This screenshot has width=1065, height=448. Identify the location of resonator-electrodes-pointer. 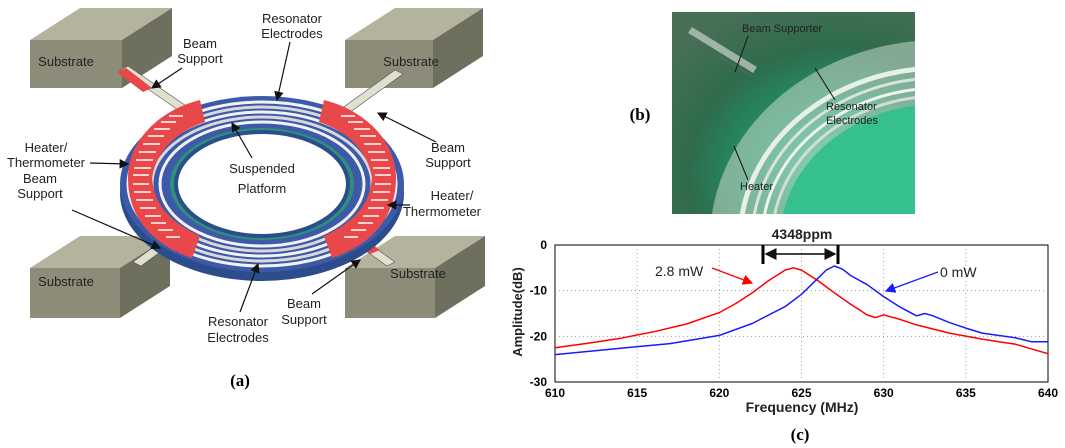
(825, 84).